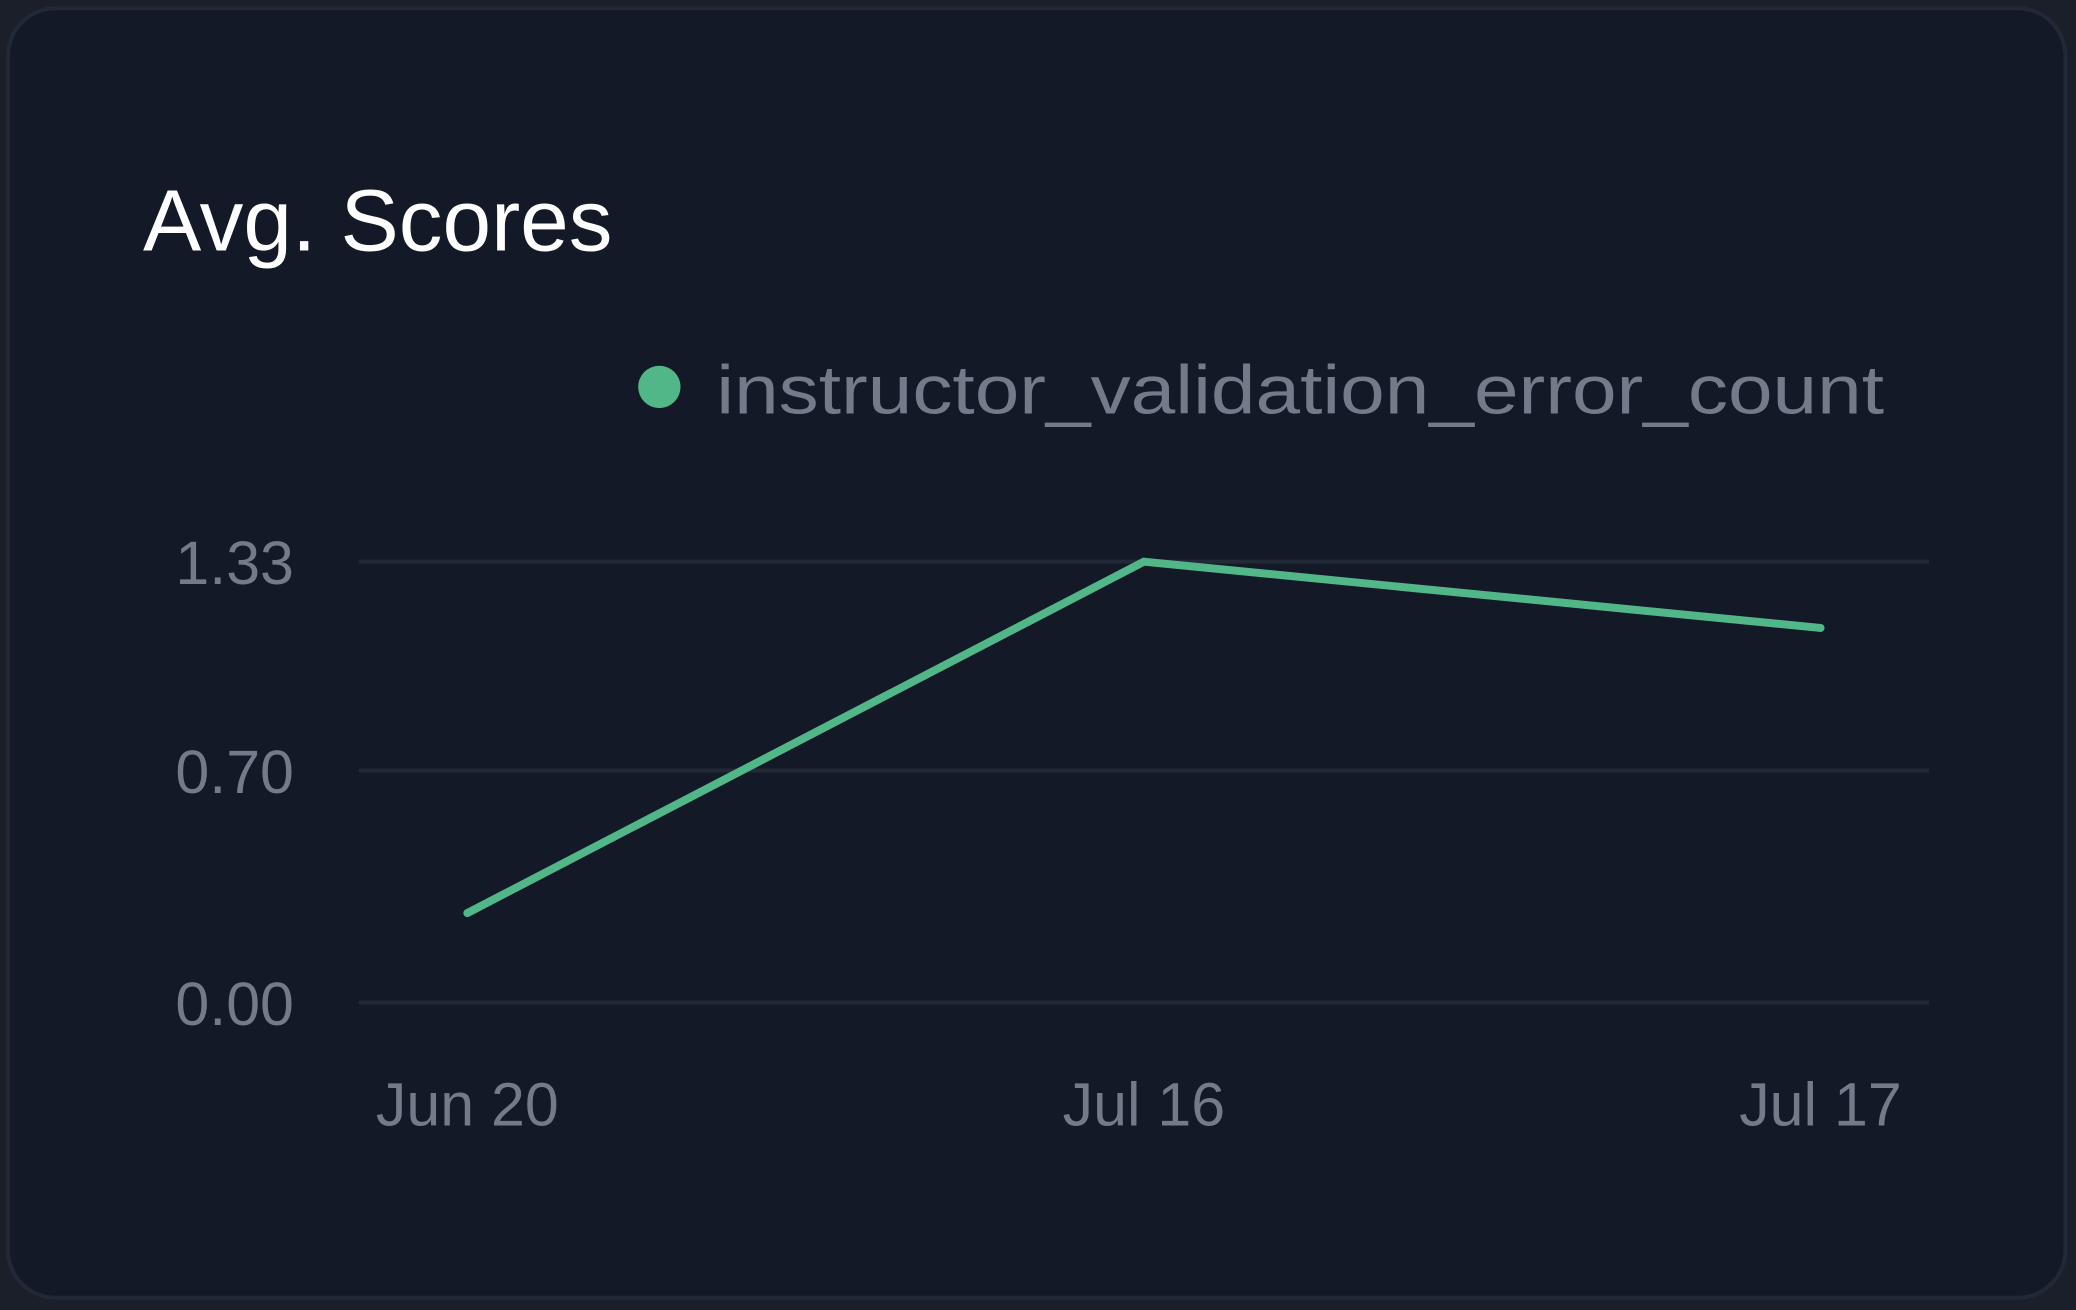 This screenshot has height=1310, width=2076. What do you see at coordinates (1144, 1105) in the screenshot?
I see `x-tick-label: Jul 16` at bounding box center [1144, 1105].